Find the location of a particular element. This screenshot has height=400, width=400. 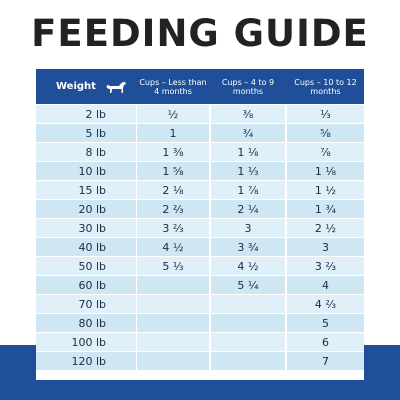

weight-cell: 60 lb is located at coordinates (86, 285).